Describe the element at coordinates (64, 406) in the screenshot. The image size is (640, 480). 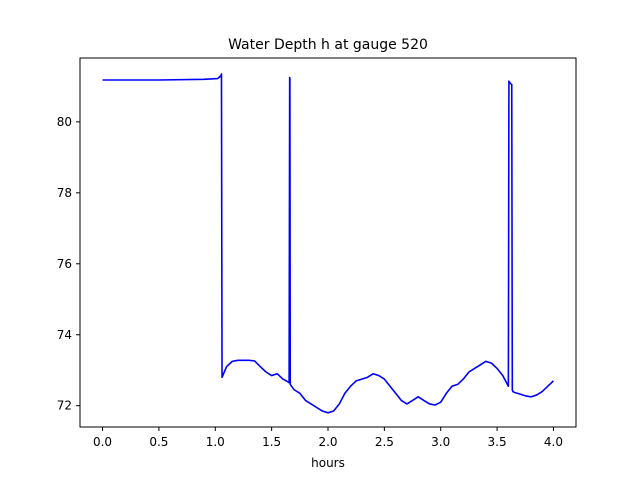
I see `y-tick-label: 72` at that location.